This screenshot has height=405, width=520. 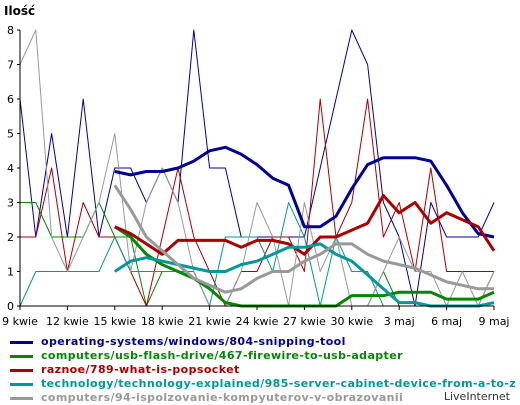 I want to click on y-axis-label: Ilość, so click(x=20, y=11).